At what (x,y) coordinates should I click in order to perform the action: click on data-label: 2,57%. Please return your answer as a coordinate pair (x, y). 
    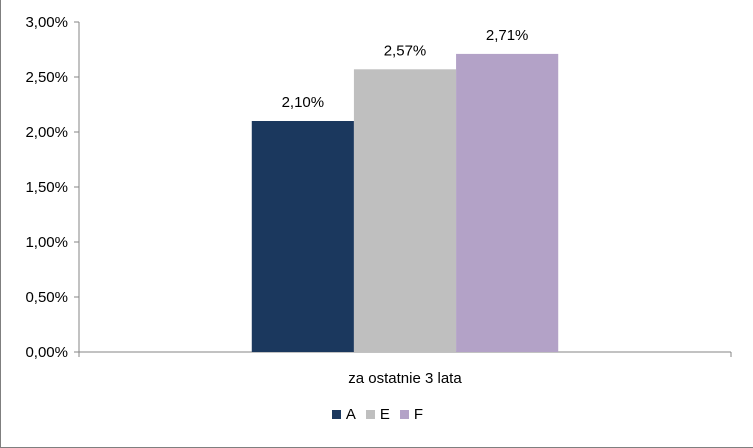
    Looking at the image, I should click on (405, 50).